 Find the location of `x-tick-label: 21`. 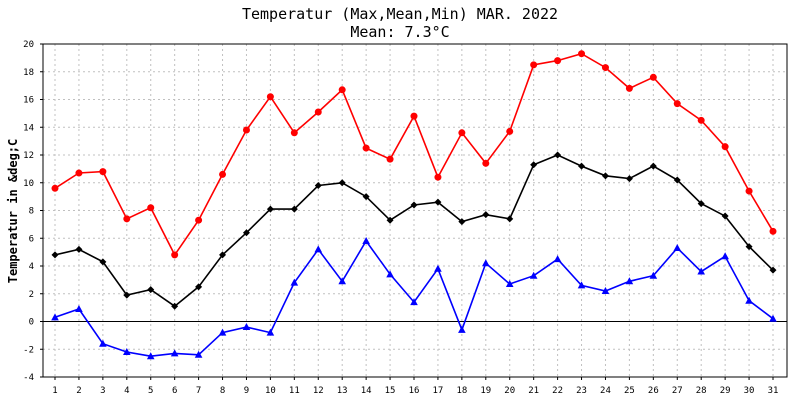

x-tick-label: 21 is located at coordinates (533, 391).